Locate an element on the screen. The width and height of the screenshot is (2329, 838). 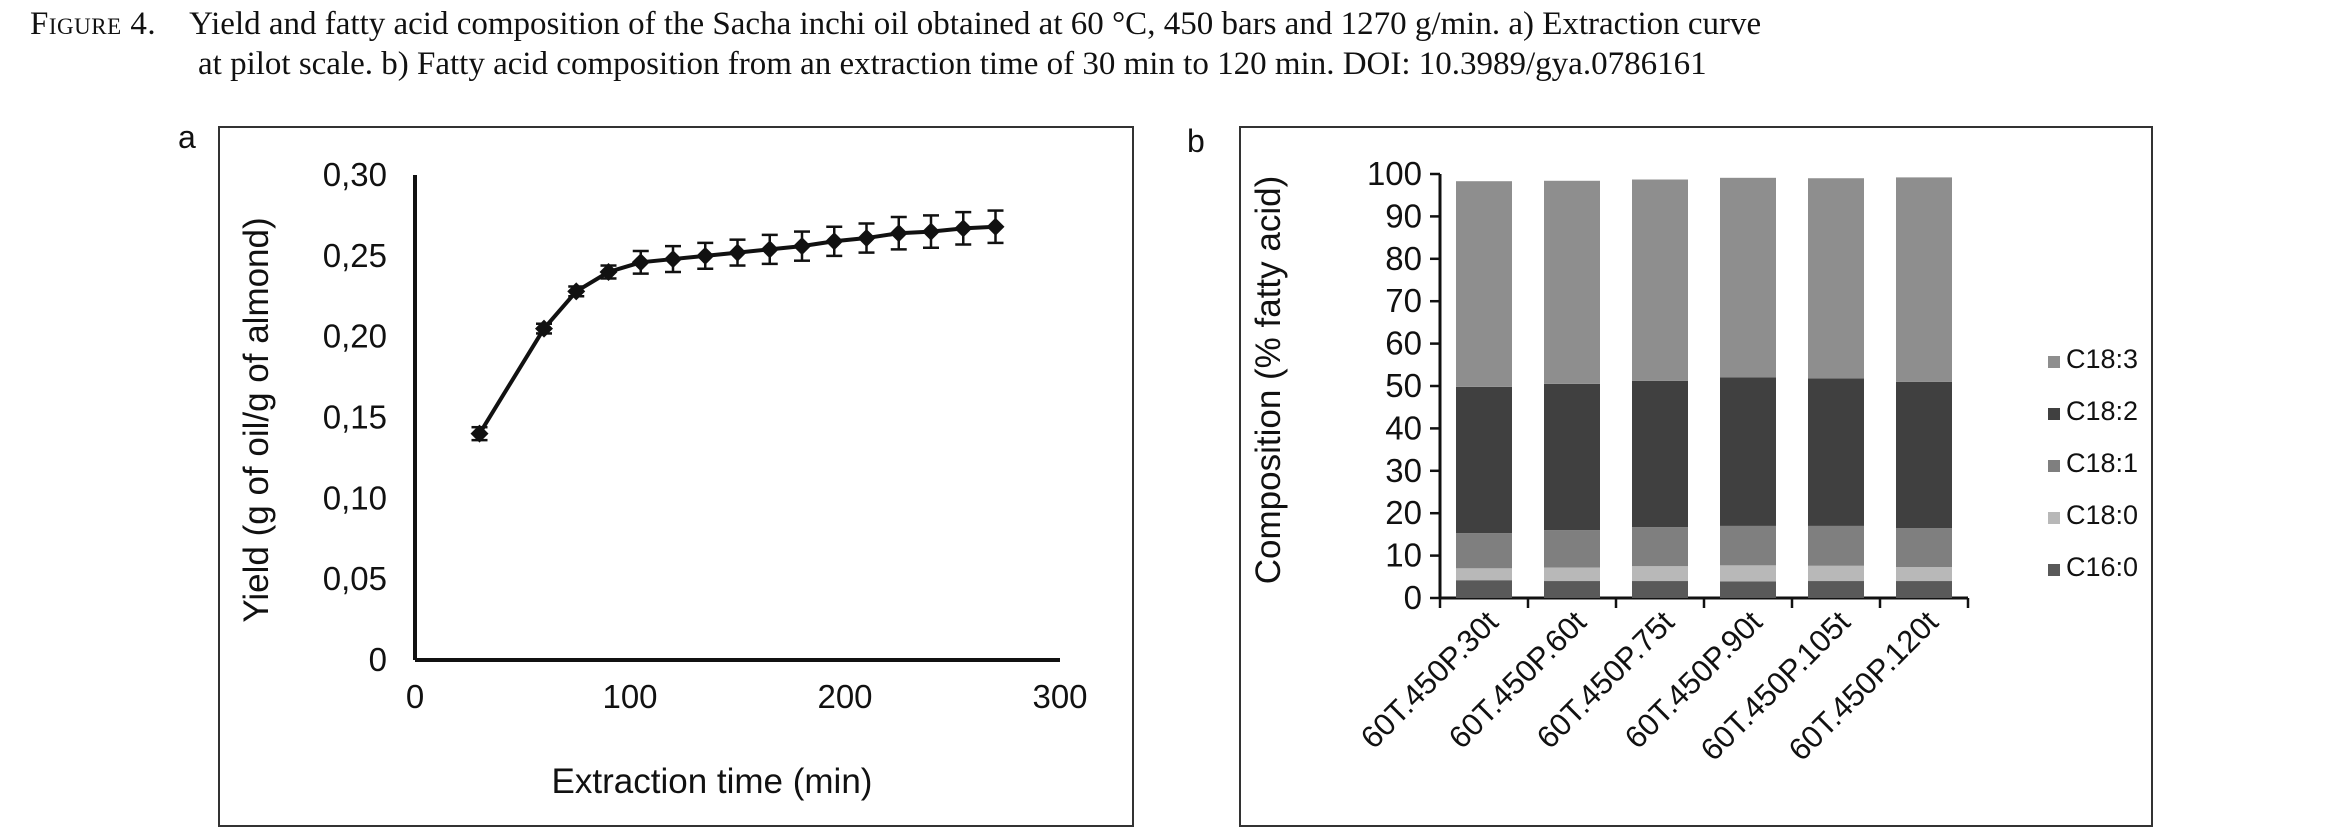
y-tick-label: 20 is located at coordinates (1403, 512).